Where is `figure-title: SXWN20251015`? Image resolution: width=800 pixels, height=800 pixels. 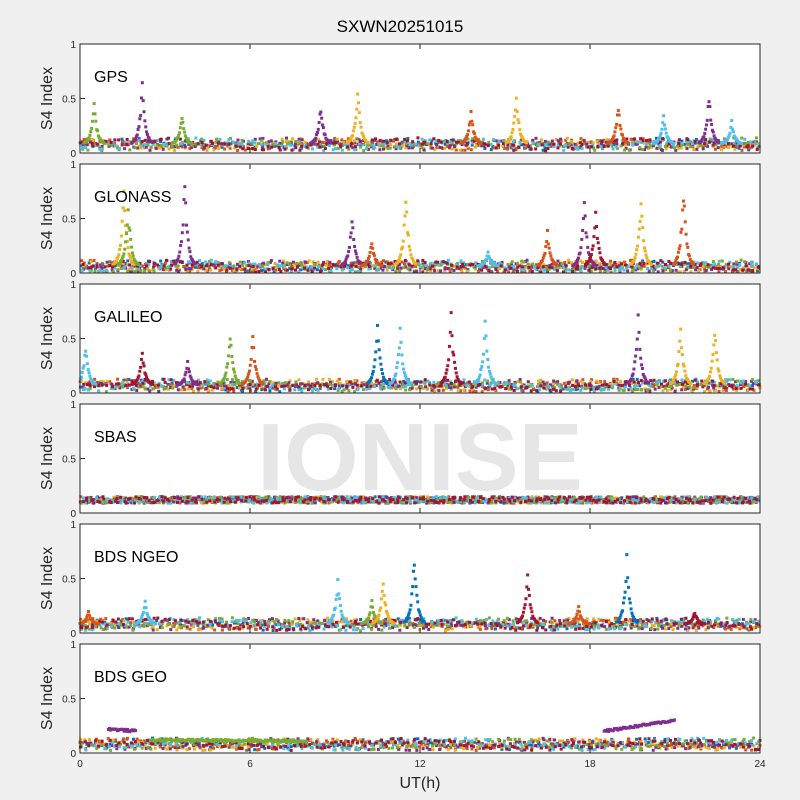 figure-title: SXWN20251015 is located at coordinates (400, 26).